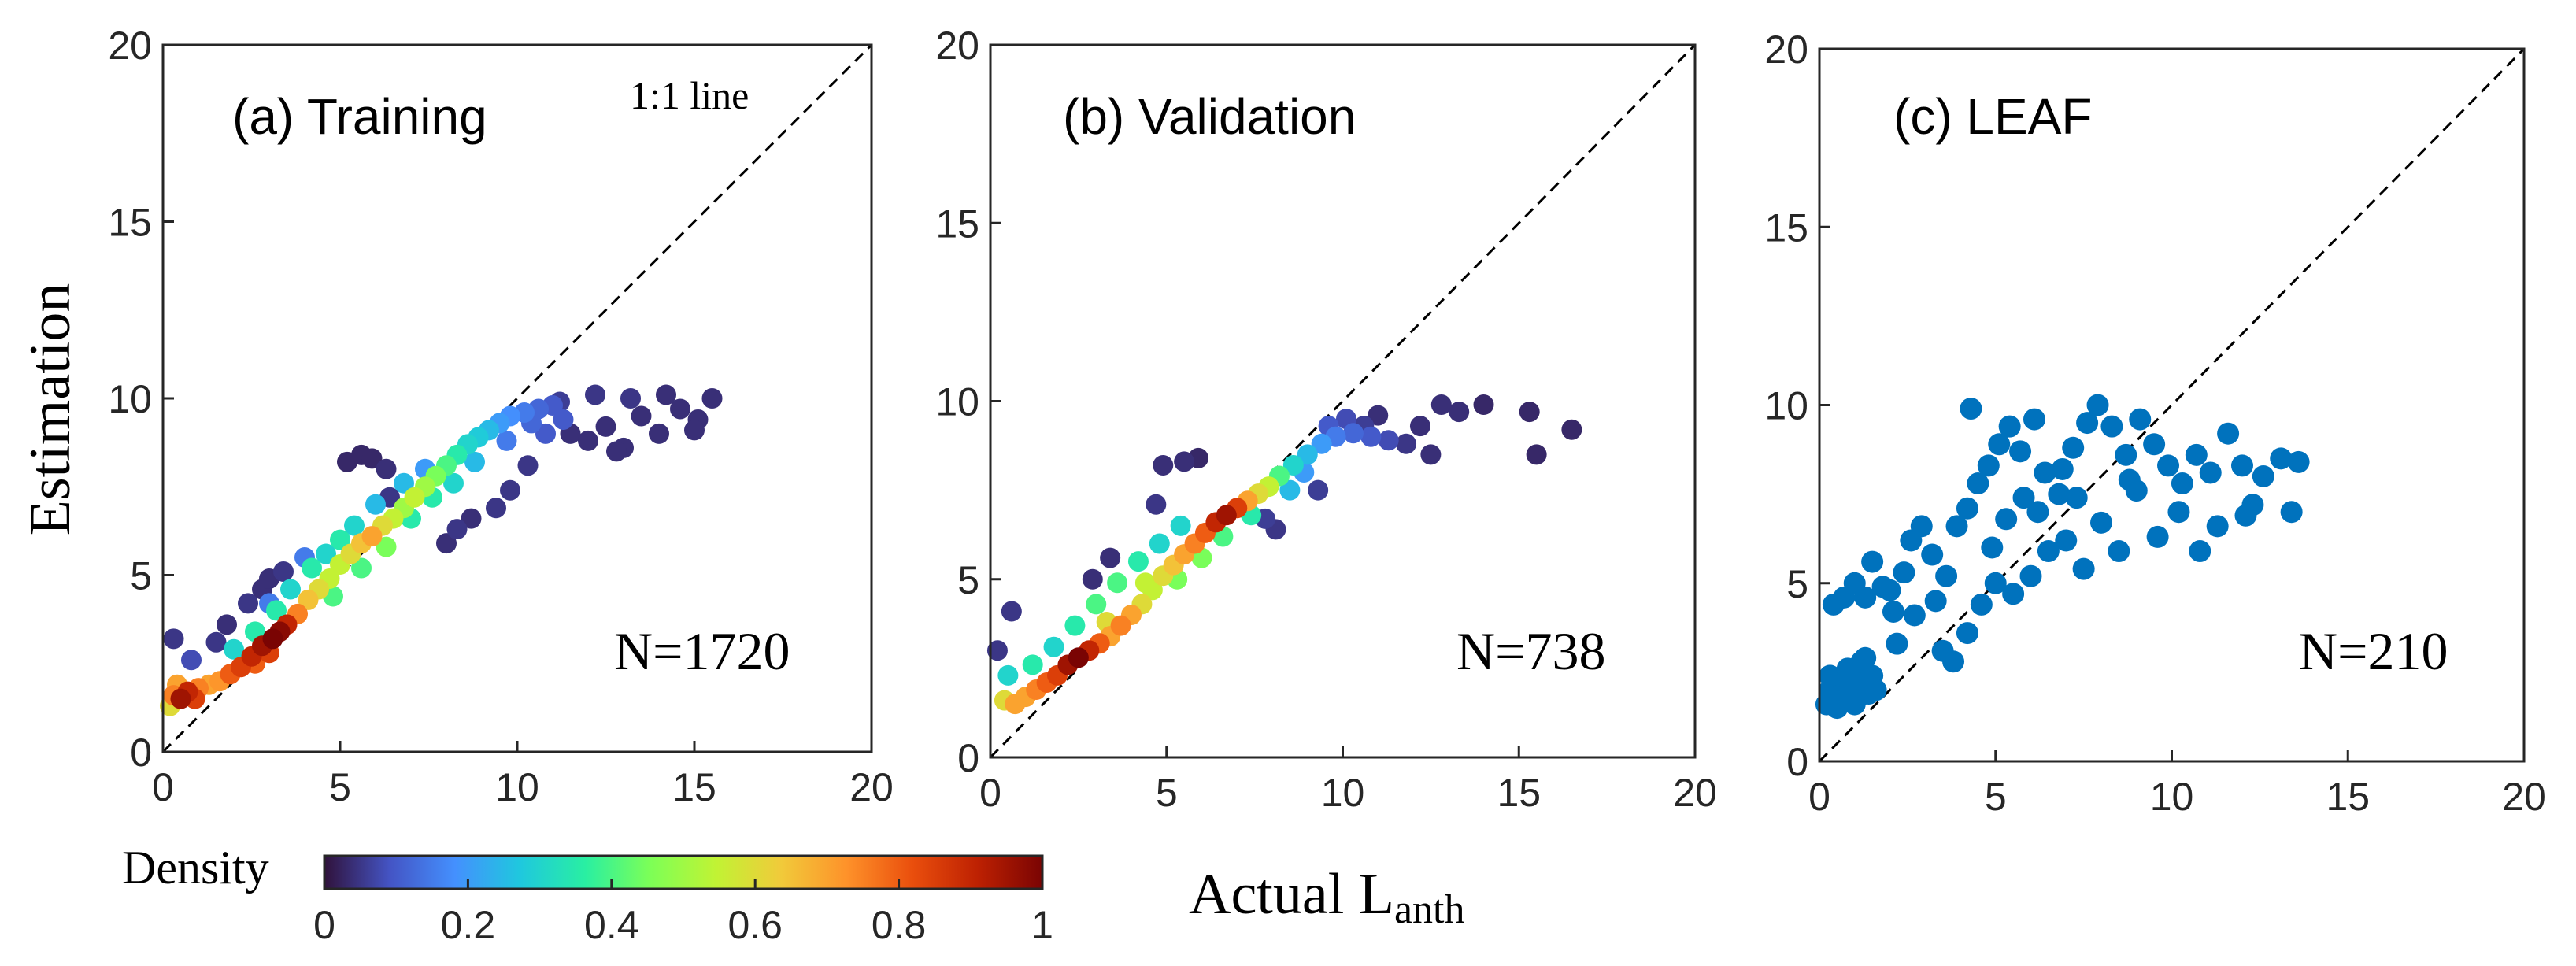 The width and height of the screenshot is (2576, 966). Describe the element at coordinates (683, 872) in the screenshot. I see `colorbar` at that location.